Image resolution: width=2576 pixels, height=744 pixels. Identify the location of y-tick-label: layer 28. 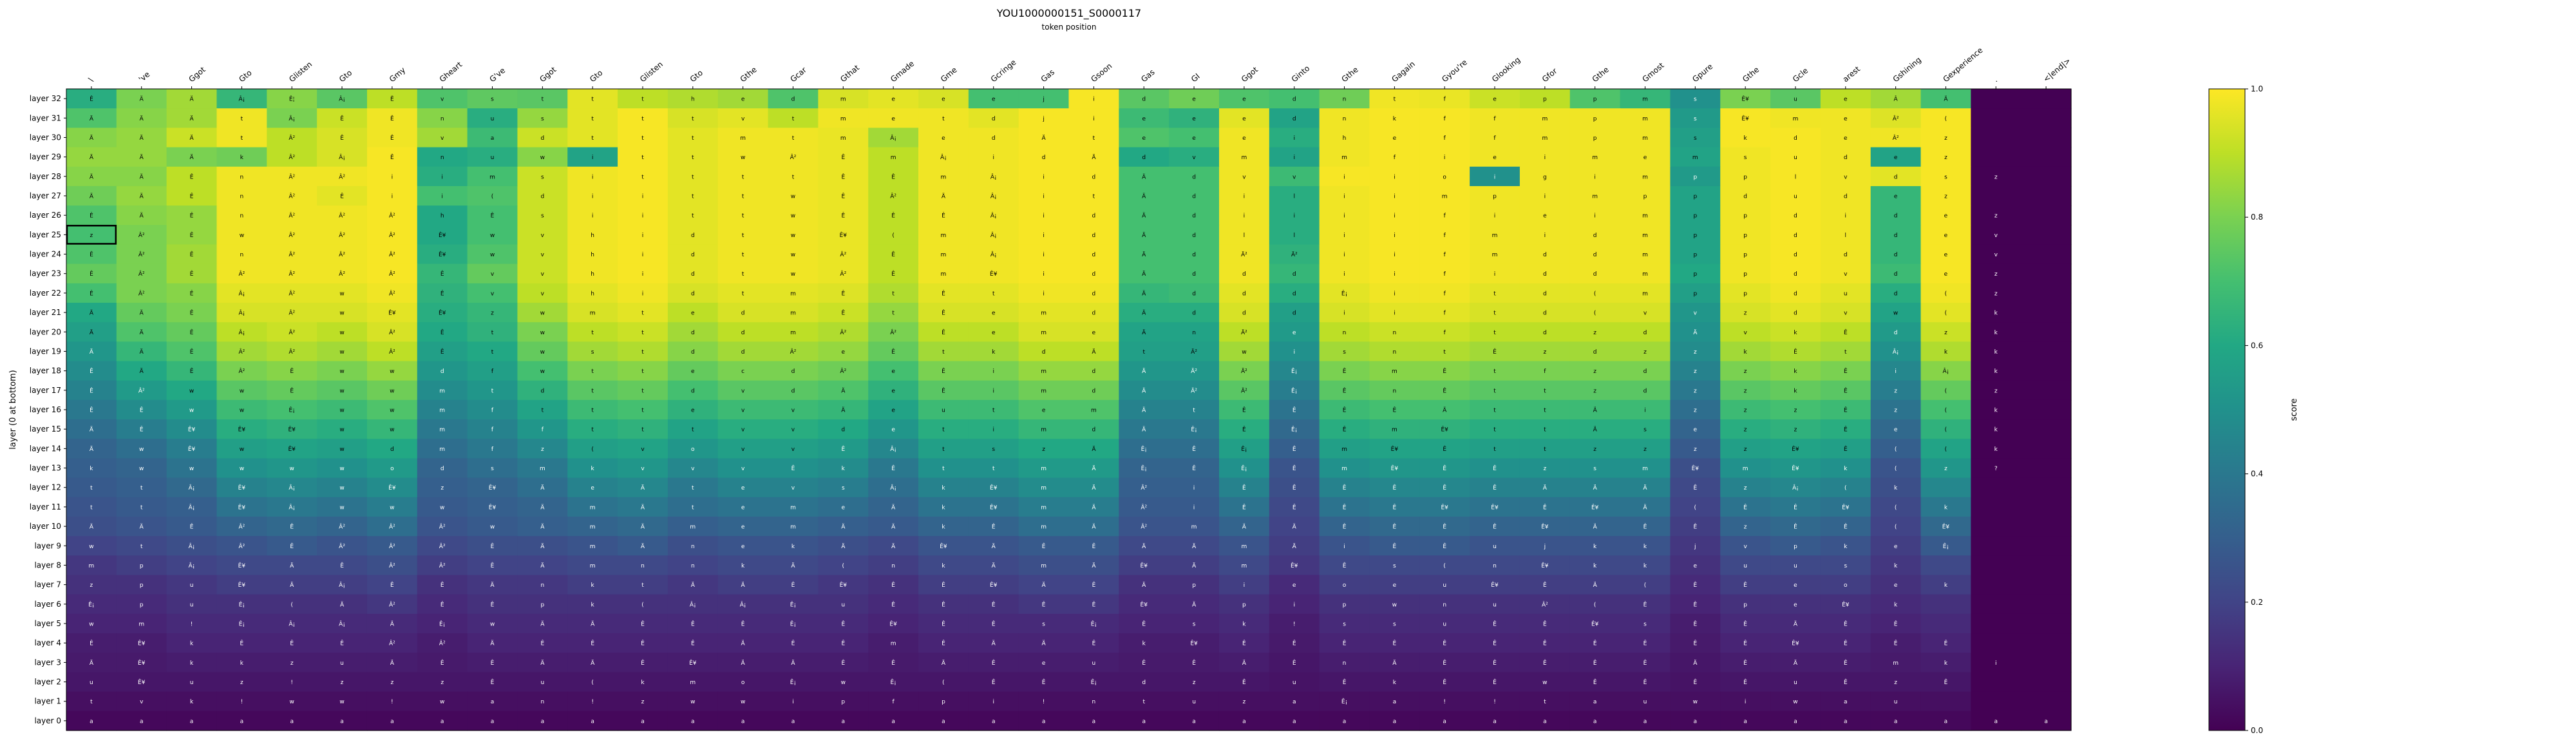
(46, 176).